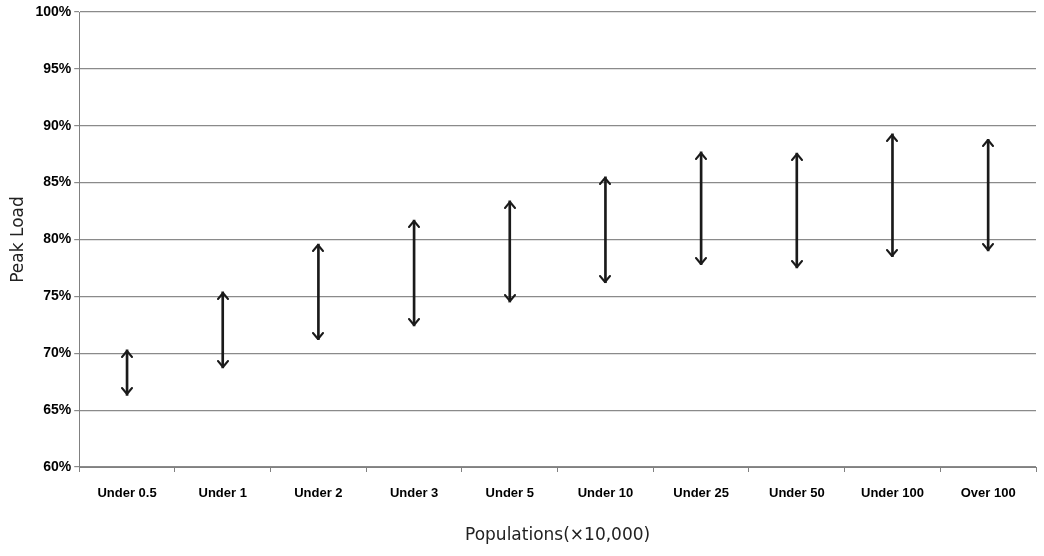 This screenshot has height=556, width=1044. What do you see at coordinates (57, 295) in the screenshot?
I see `y-tick-label: 75%` at bounding box center [57, 295].